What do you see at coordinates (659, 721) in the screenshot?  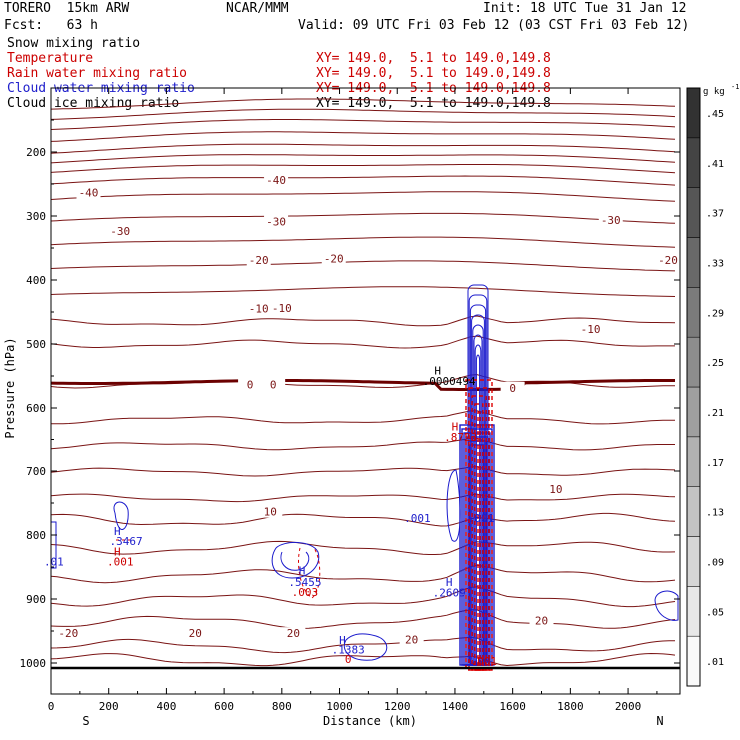 I see `x-right-end-label: N` at bounding box center [659, 721].